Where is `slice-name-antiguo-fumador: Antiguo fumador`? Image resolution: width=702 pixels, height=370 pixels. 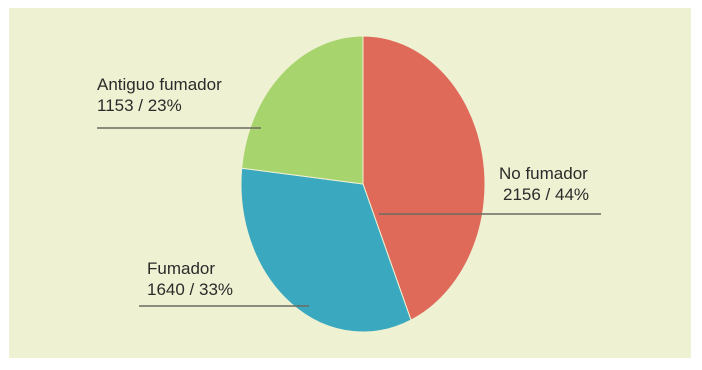
slice-name-antiguo-fumador: Antiguo fumador is located at coordinates (159, 84).